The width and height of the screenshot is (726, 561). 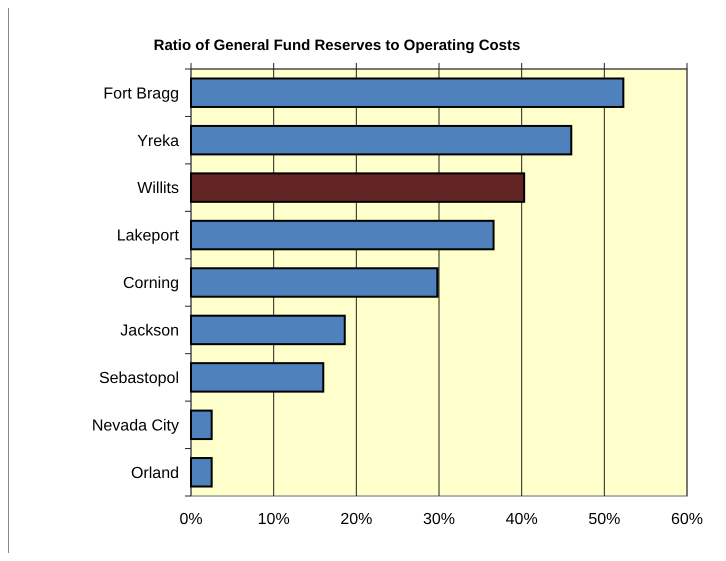 What do you see at coordinates (158, 189) in the screenshot?
I see `y-tick-label: Willits` at bounding box center [158, 189].